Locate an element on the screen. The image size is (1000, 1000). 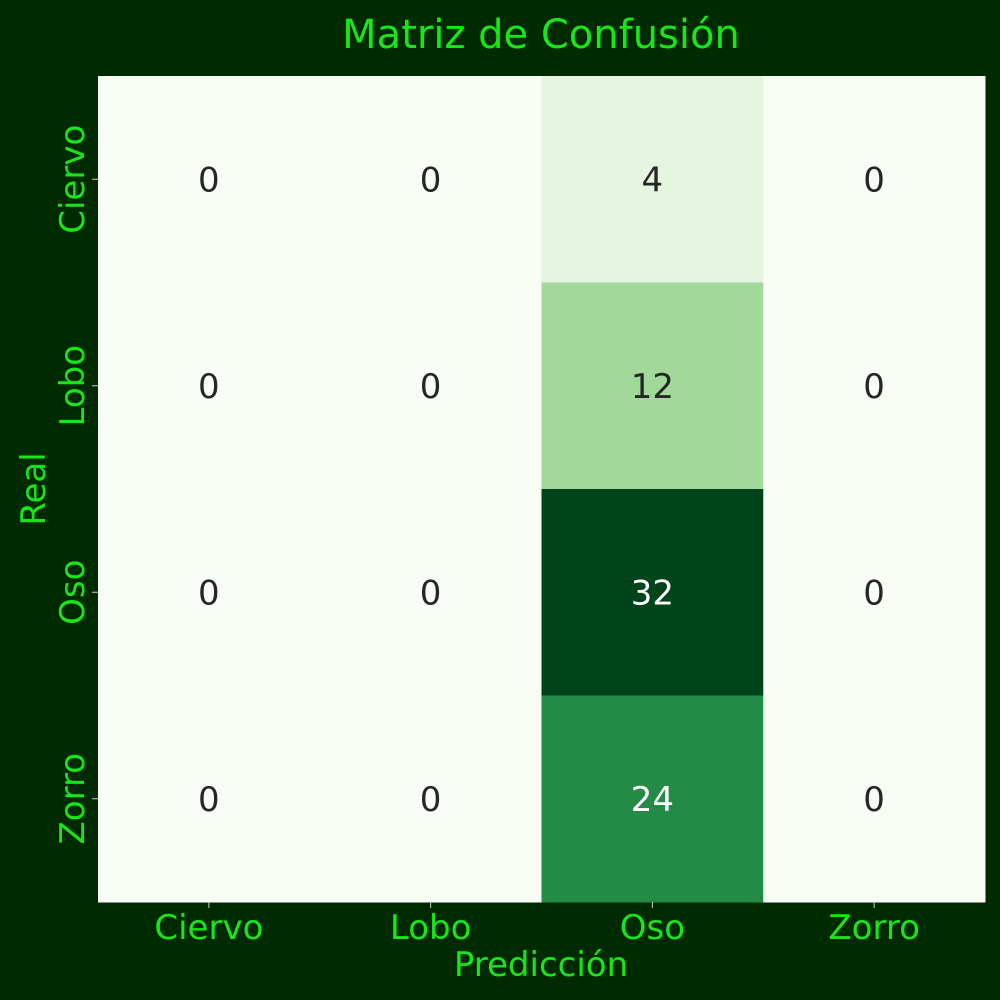
x-tick-label: Oso is located at coordinates (652, 928).